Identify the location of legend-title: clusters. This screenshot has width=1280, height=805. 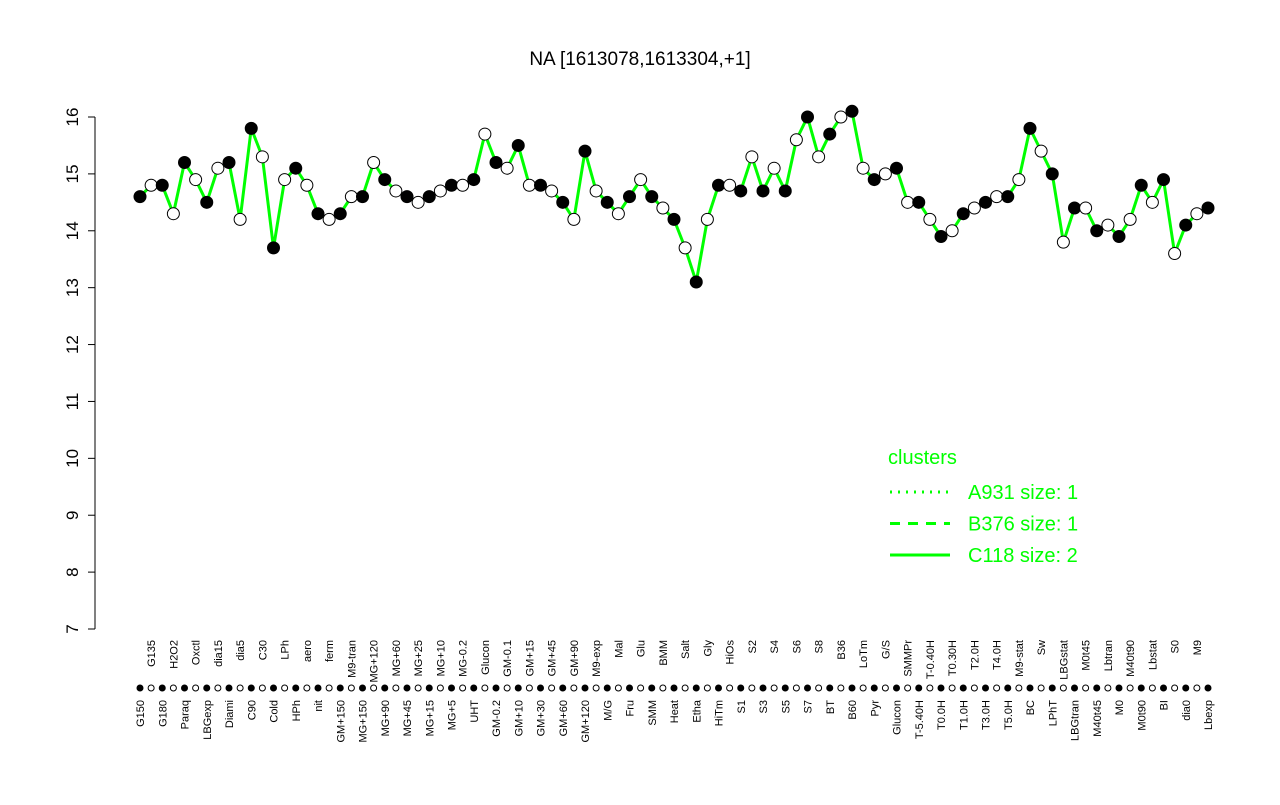
(922, 458).